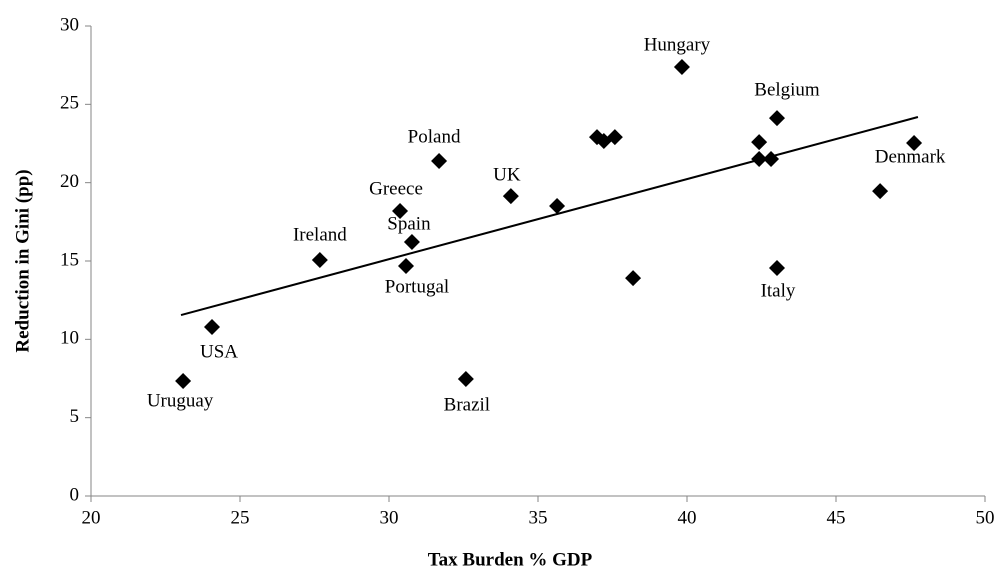  What do you see at coordinates (389, 517) in the screenshot?
I see `x-tick-label: 30` at bounding box center [389, 517].